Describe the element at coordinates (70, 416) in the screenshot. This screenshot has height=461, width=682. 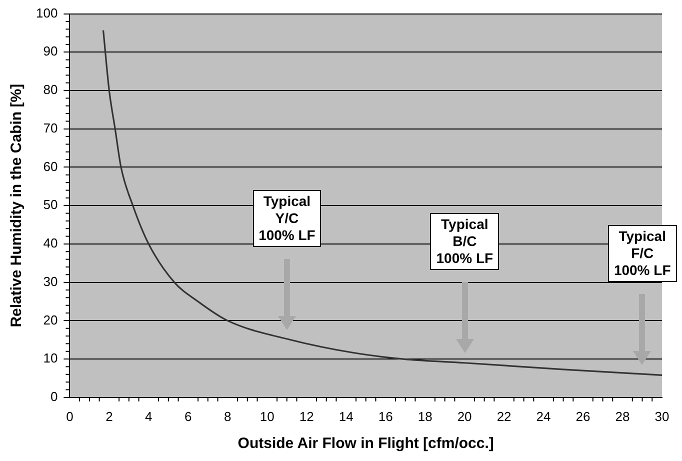
I see `x-tick-label: 0` at that location.